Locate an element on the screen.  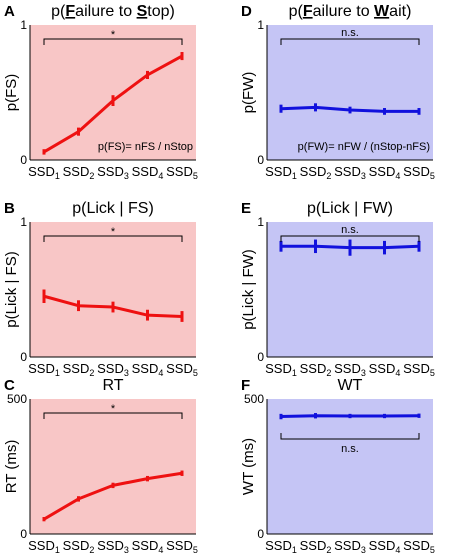
panel-letter: B is located at coordinates (9, 208).